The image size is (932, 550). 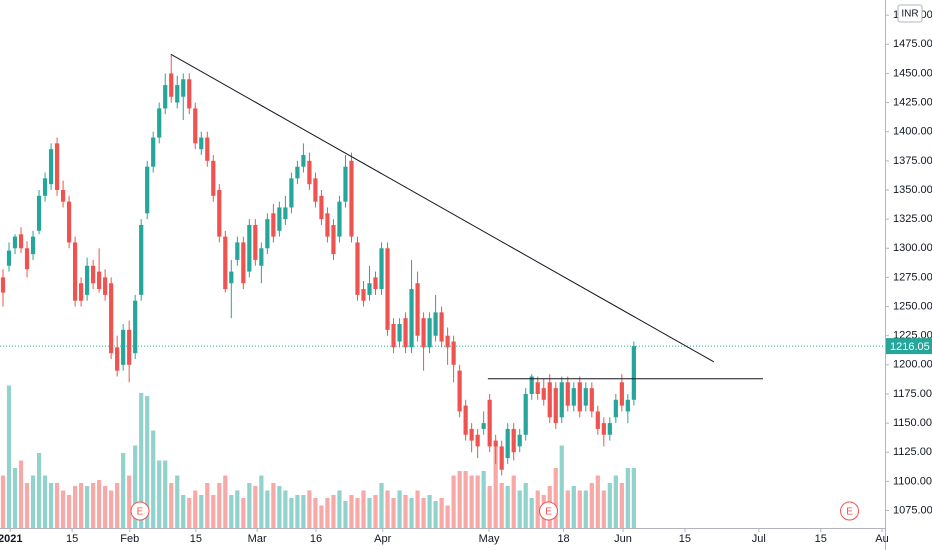 What do you see at coordinates (910, 347) in the screenshot?
I see `last-price-label: 1216.05` at bounding box center [910, 347].